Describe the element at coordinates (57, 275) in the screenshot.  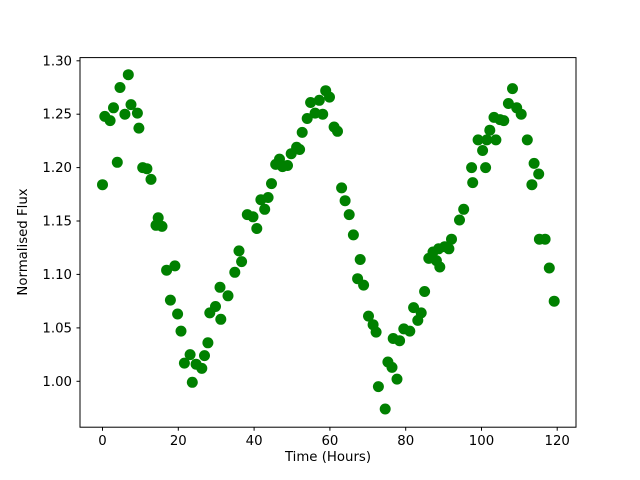
I see `y-tick-label: 1.10` at that location.